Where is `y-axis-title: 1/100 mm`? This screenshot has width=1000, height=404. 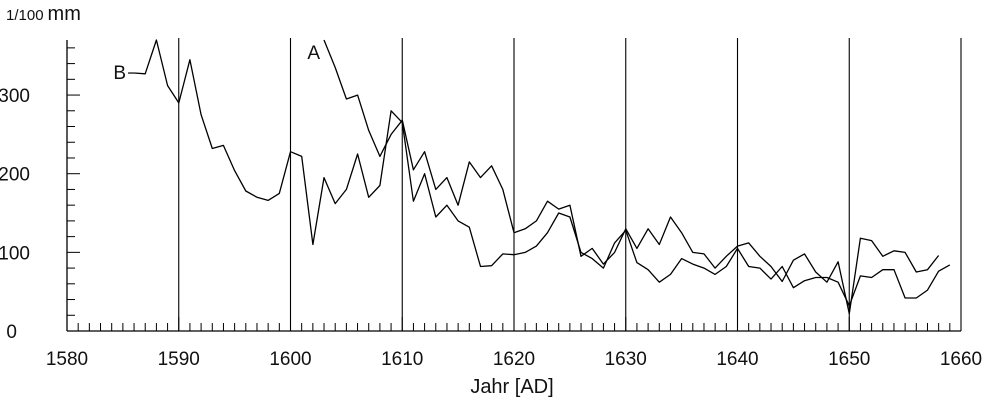 y-axis-title: 1/100 mm is located at coordinates (43, 14).